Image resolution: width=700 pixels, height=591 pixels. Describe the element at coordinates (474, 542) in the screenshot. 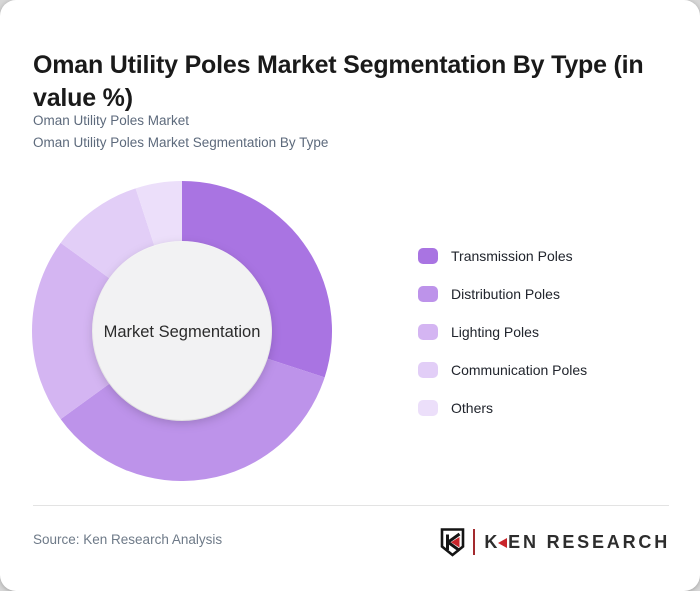

I see `logo-separator` at that location.